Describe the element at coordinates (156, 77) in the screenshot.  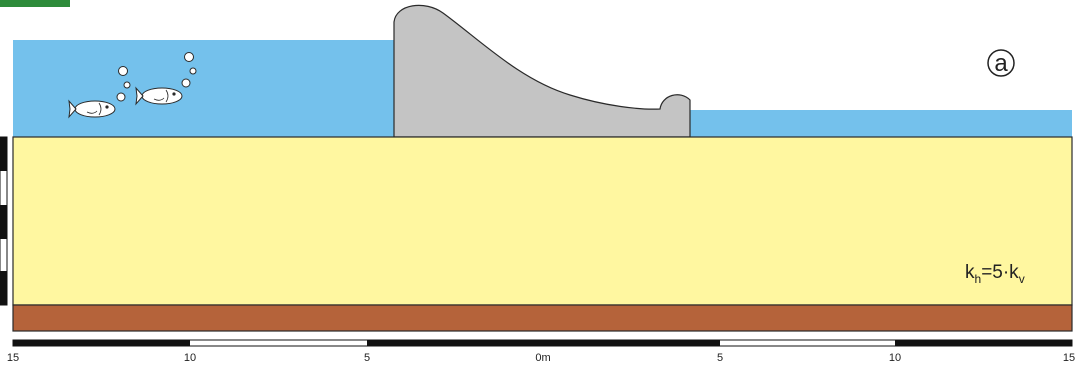
I see `air-bubble-icon` at that location.